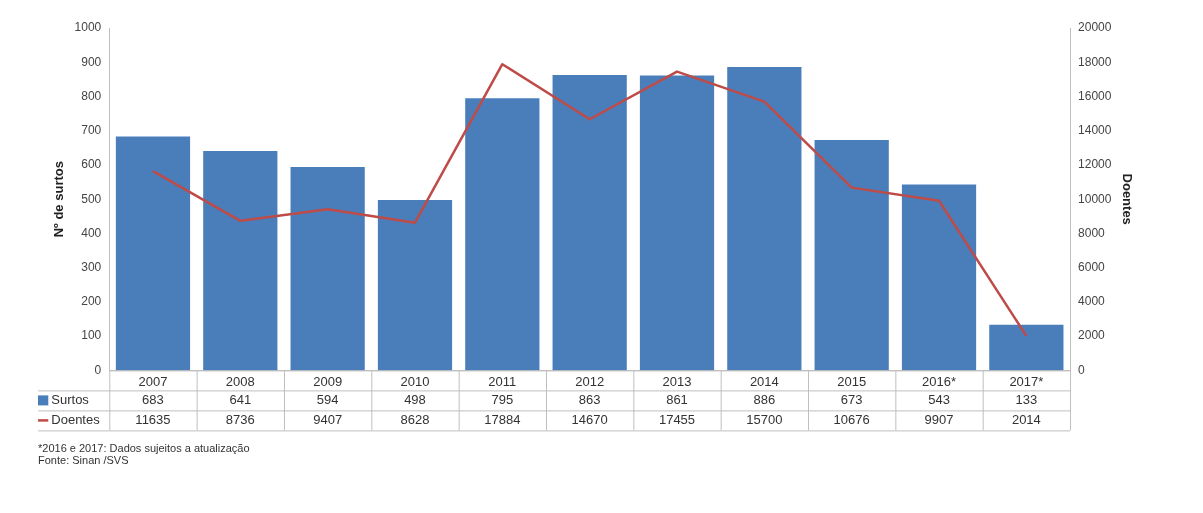 The width and height of the screenshot is (1203, 513). Describe the element at coordinates (240, 419) in the screenshot. I see `data-label: 8736` at that location.